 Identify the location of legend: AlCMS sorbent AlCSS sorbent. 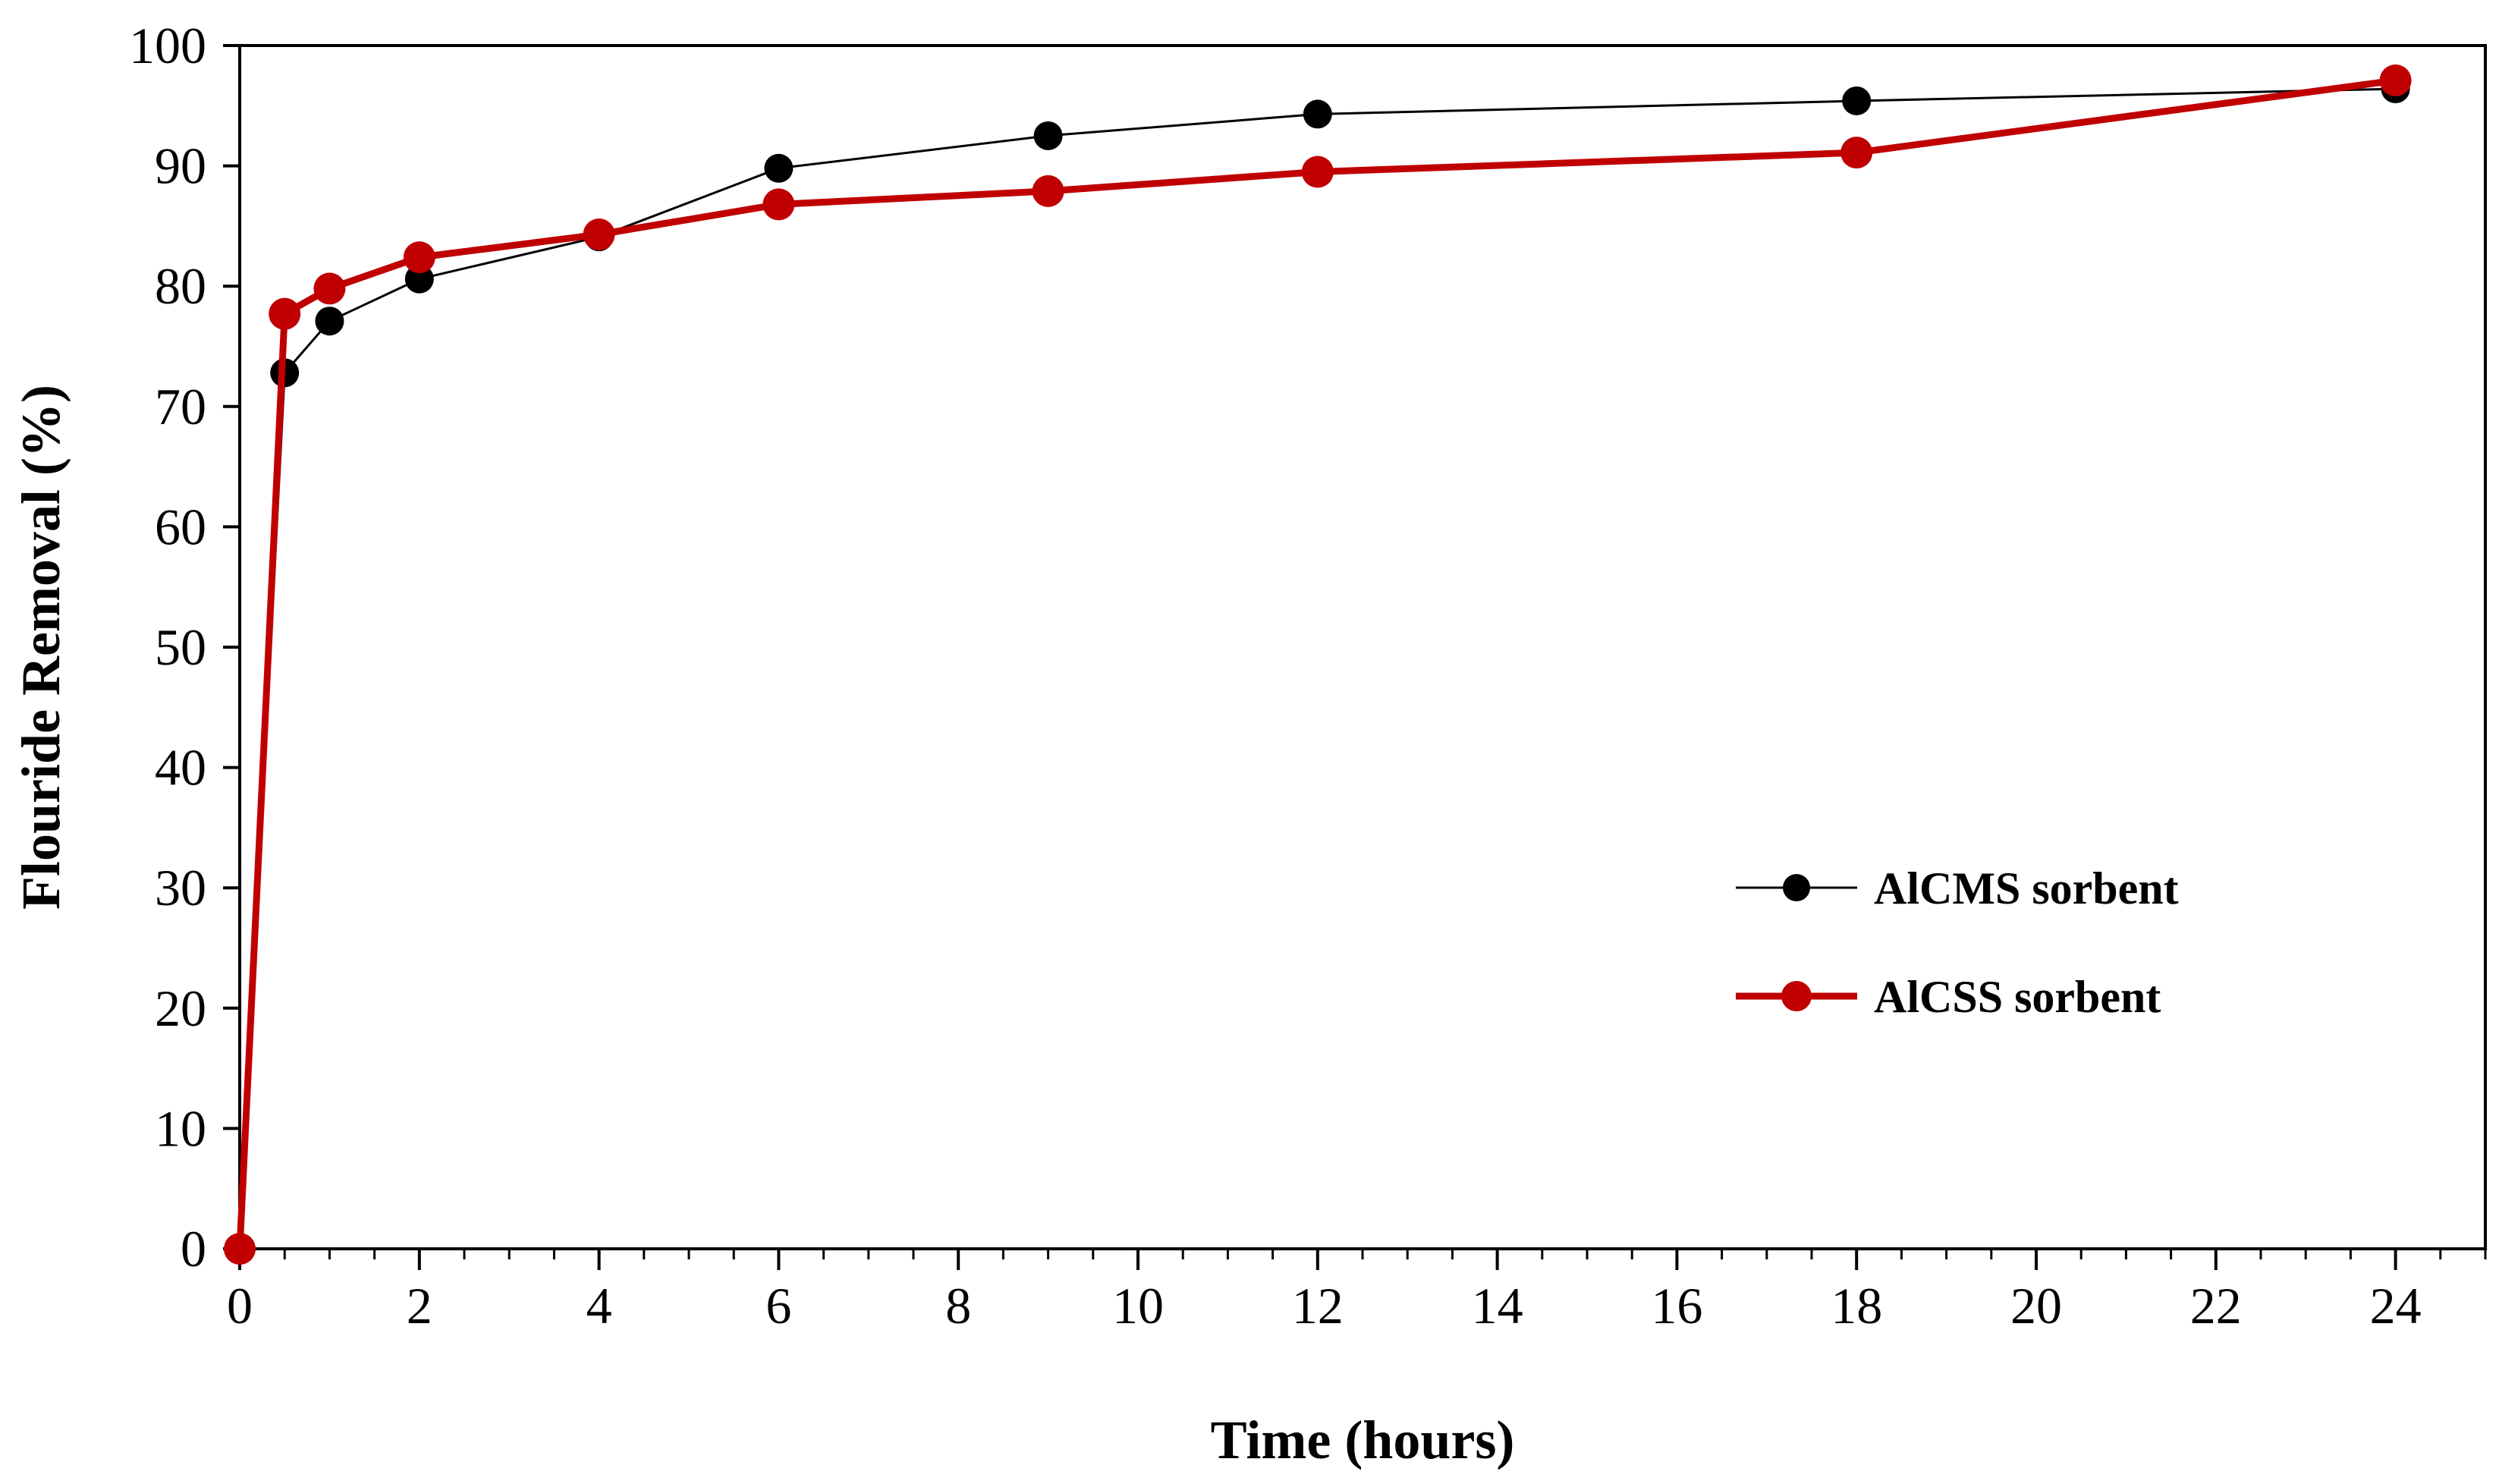
(1957, 942).